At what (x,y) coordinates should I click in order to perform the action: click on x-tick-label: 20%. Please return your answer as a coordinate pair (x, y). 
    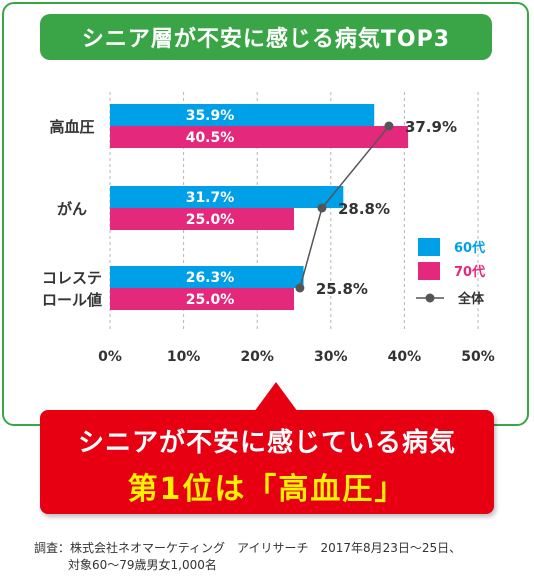
    Looking at the image, I should click on (257, 357).